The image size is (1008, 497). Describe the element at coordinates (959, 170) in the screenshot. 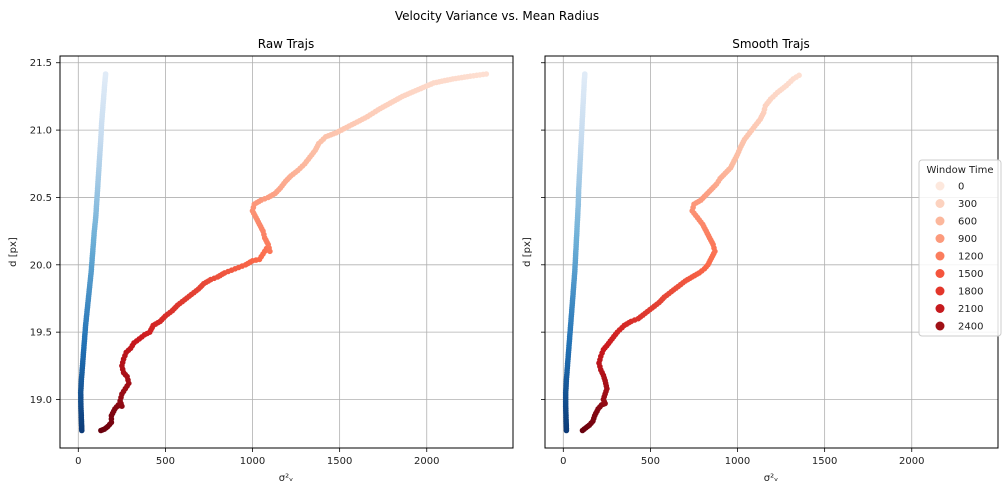

I see `legend-title: Window Time` at that location.